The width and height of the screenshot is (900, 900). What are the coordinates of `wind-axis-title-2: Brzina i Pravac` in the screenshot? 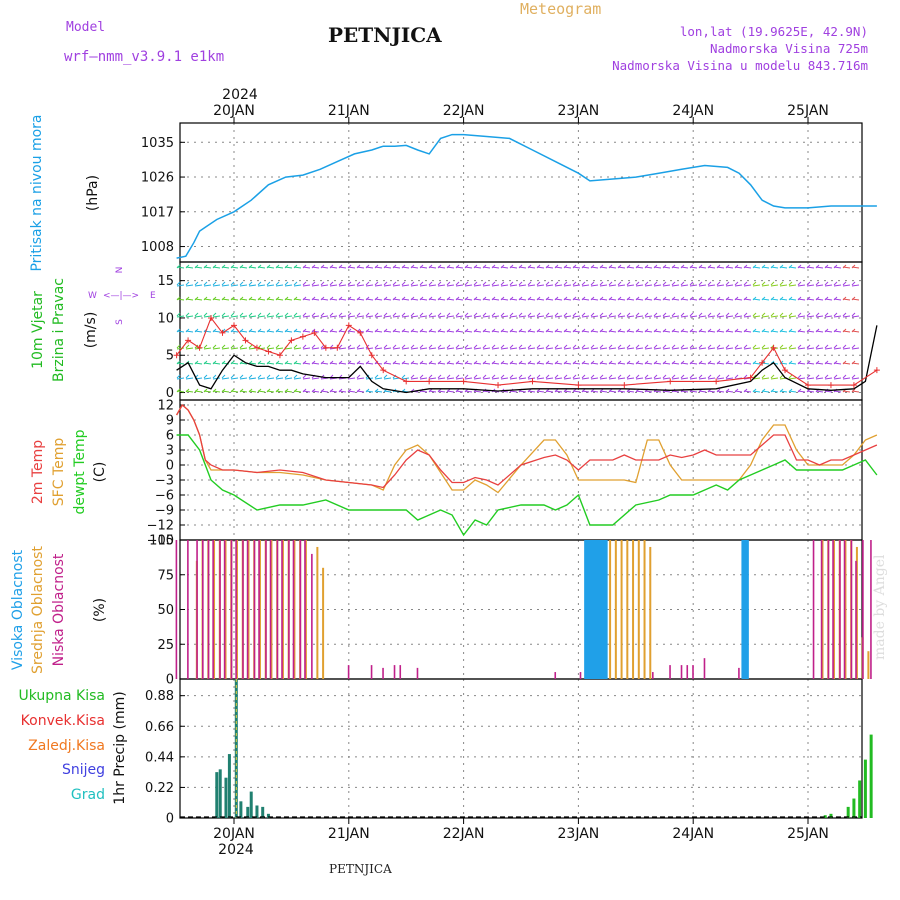 It's located at (59, 330).